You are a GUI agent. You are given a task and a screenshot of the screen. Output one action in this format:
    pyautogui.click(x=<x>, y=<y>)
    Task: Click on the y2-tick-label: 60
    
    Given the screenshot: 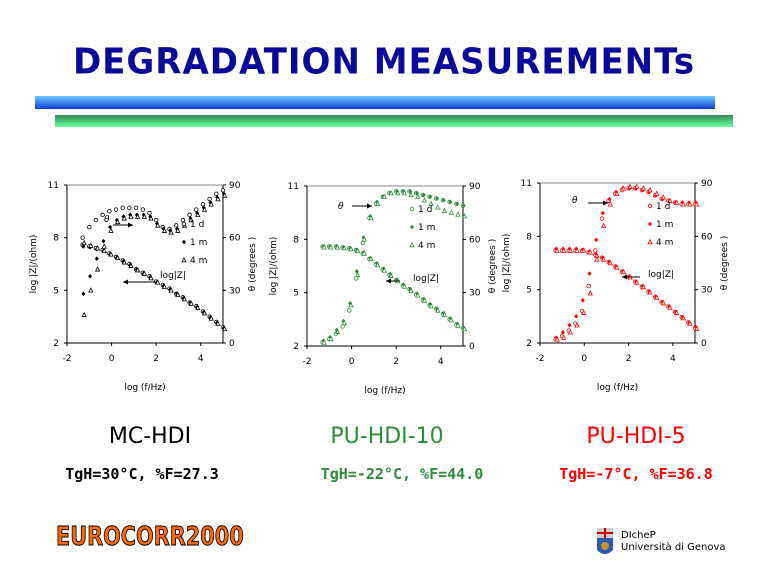 What is the action you would take?
    pyautogui.click(x=235, y=239)
    